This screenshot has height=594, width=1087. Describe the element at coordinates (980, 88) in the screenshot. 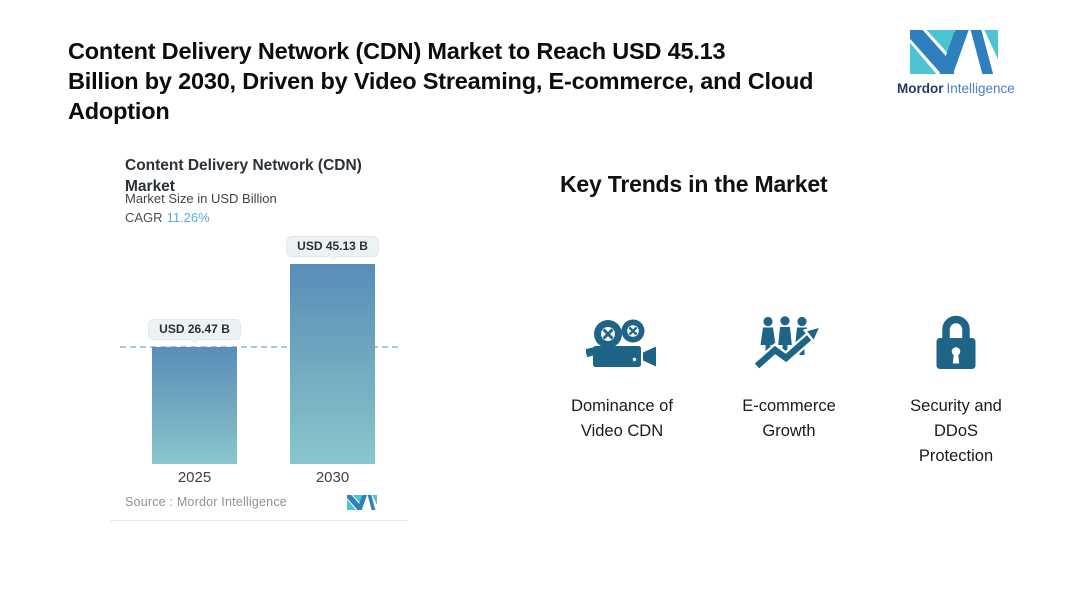

I see `brand-name-secondary: Intelligence` at that location.